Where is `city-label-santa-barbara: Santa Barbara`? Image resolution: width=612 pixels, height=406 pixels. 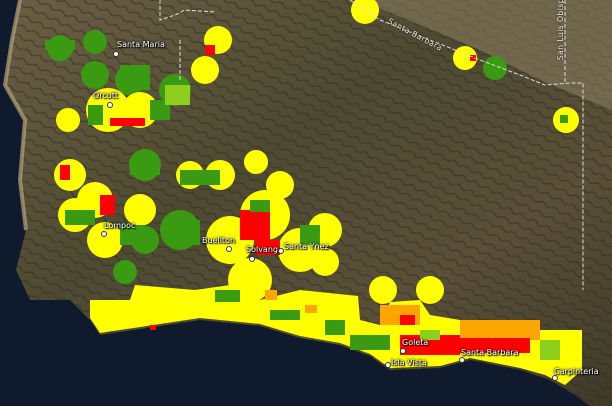 city-label-santa-barbara: Santa Barbara is located at coordinates (490, 352).